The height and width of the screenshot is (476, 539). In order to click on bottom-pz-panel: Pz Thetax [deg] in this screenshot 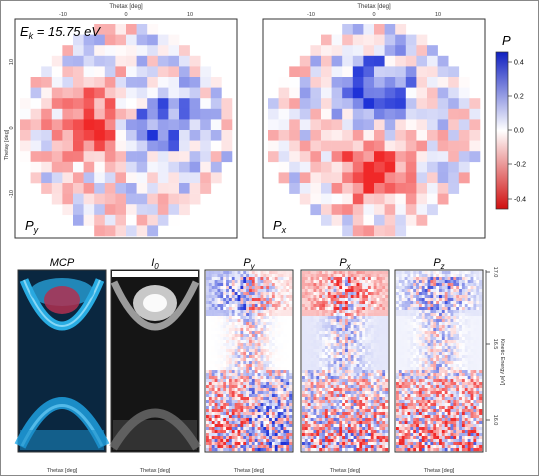, I will do `click(439, 365)`.